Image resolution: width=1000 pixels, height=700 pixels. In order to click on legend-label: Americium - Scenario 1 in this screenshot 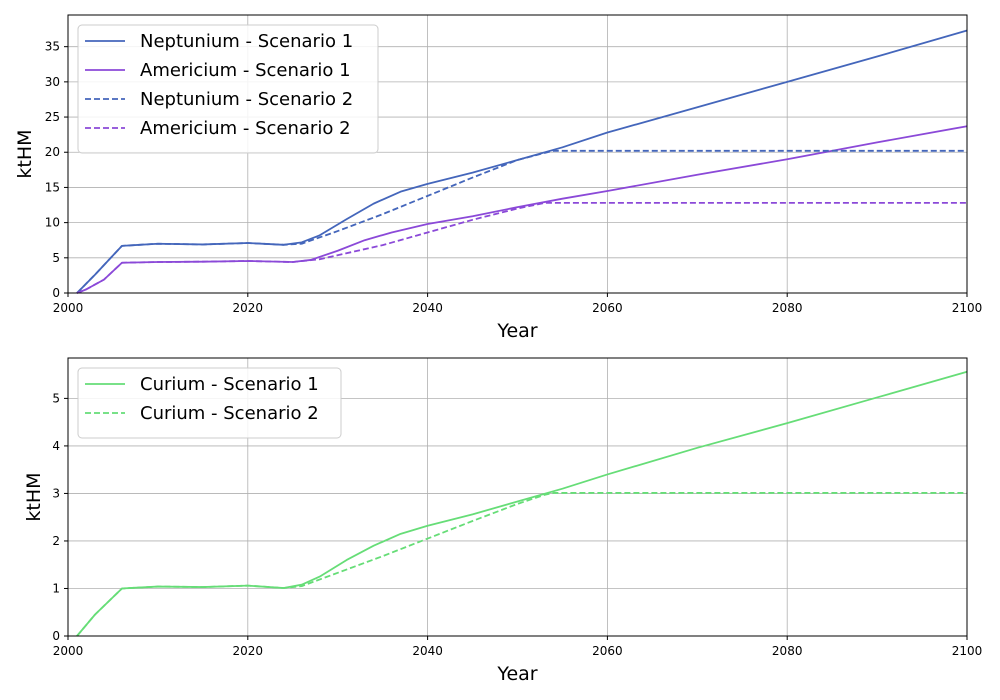, I will do `click(245, 70)`.